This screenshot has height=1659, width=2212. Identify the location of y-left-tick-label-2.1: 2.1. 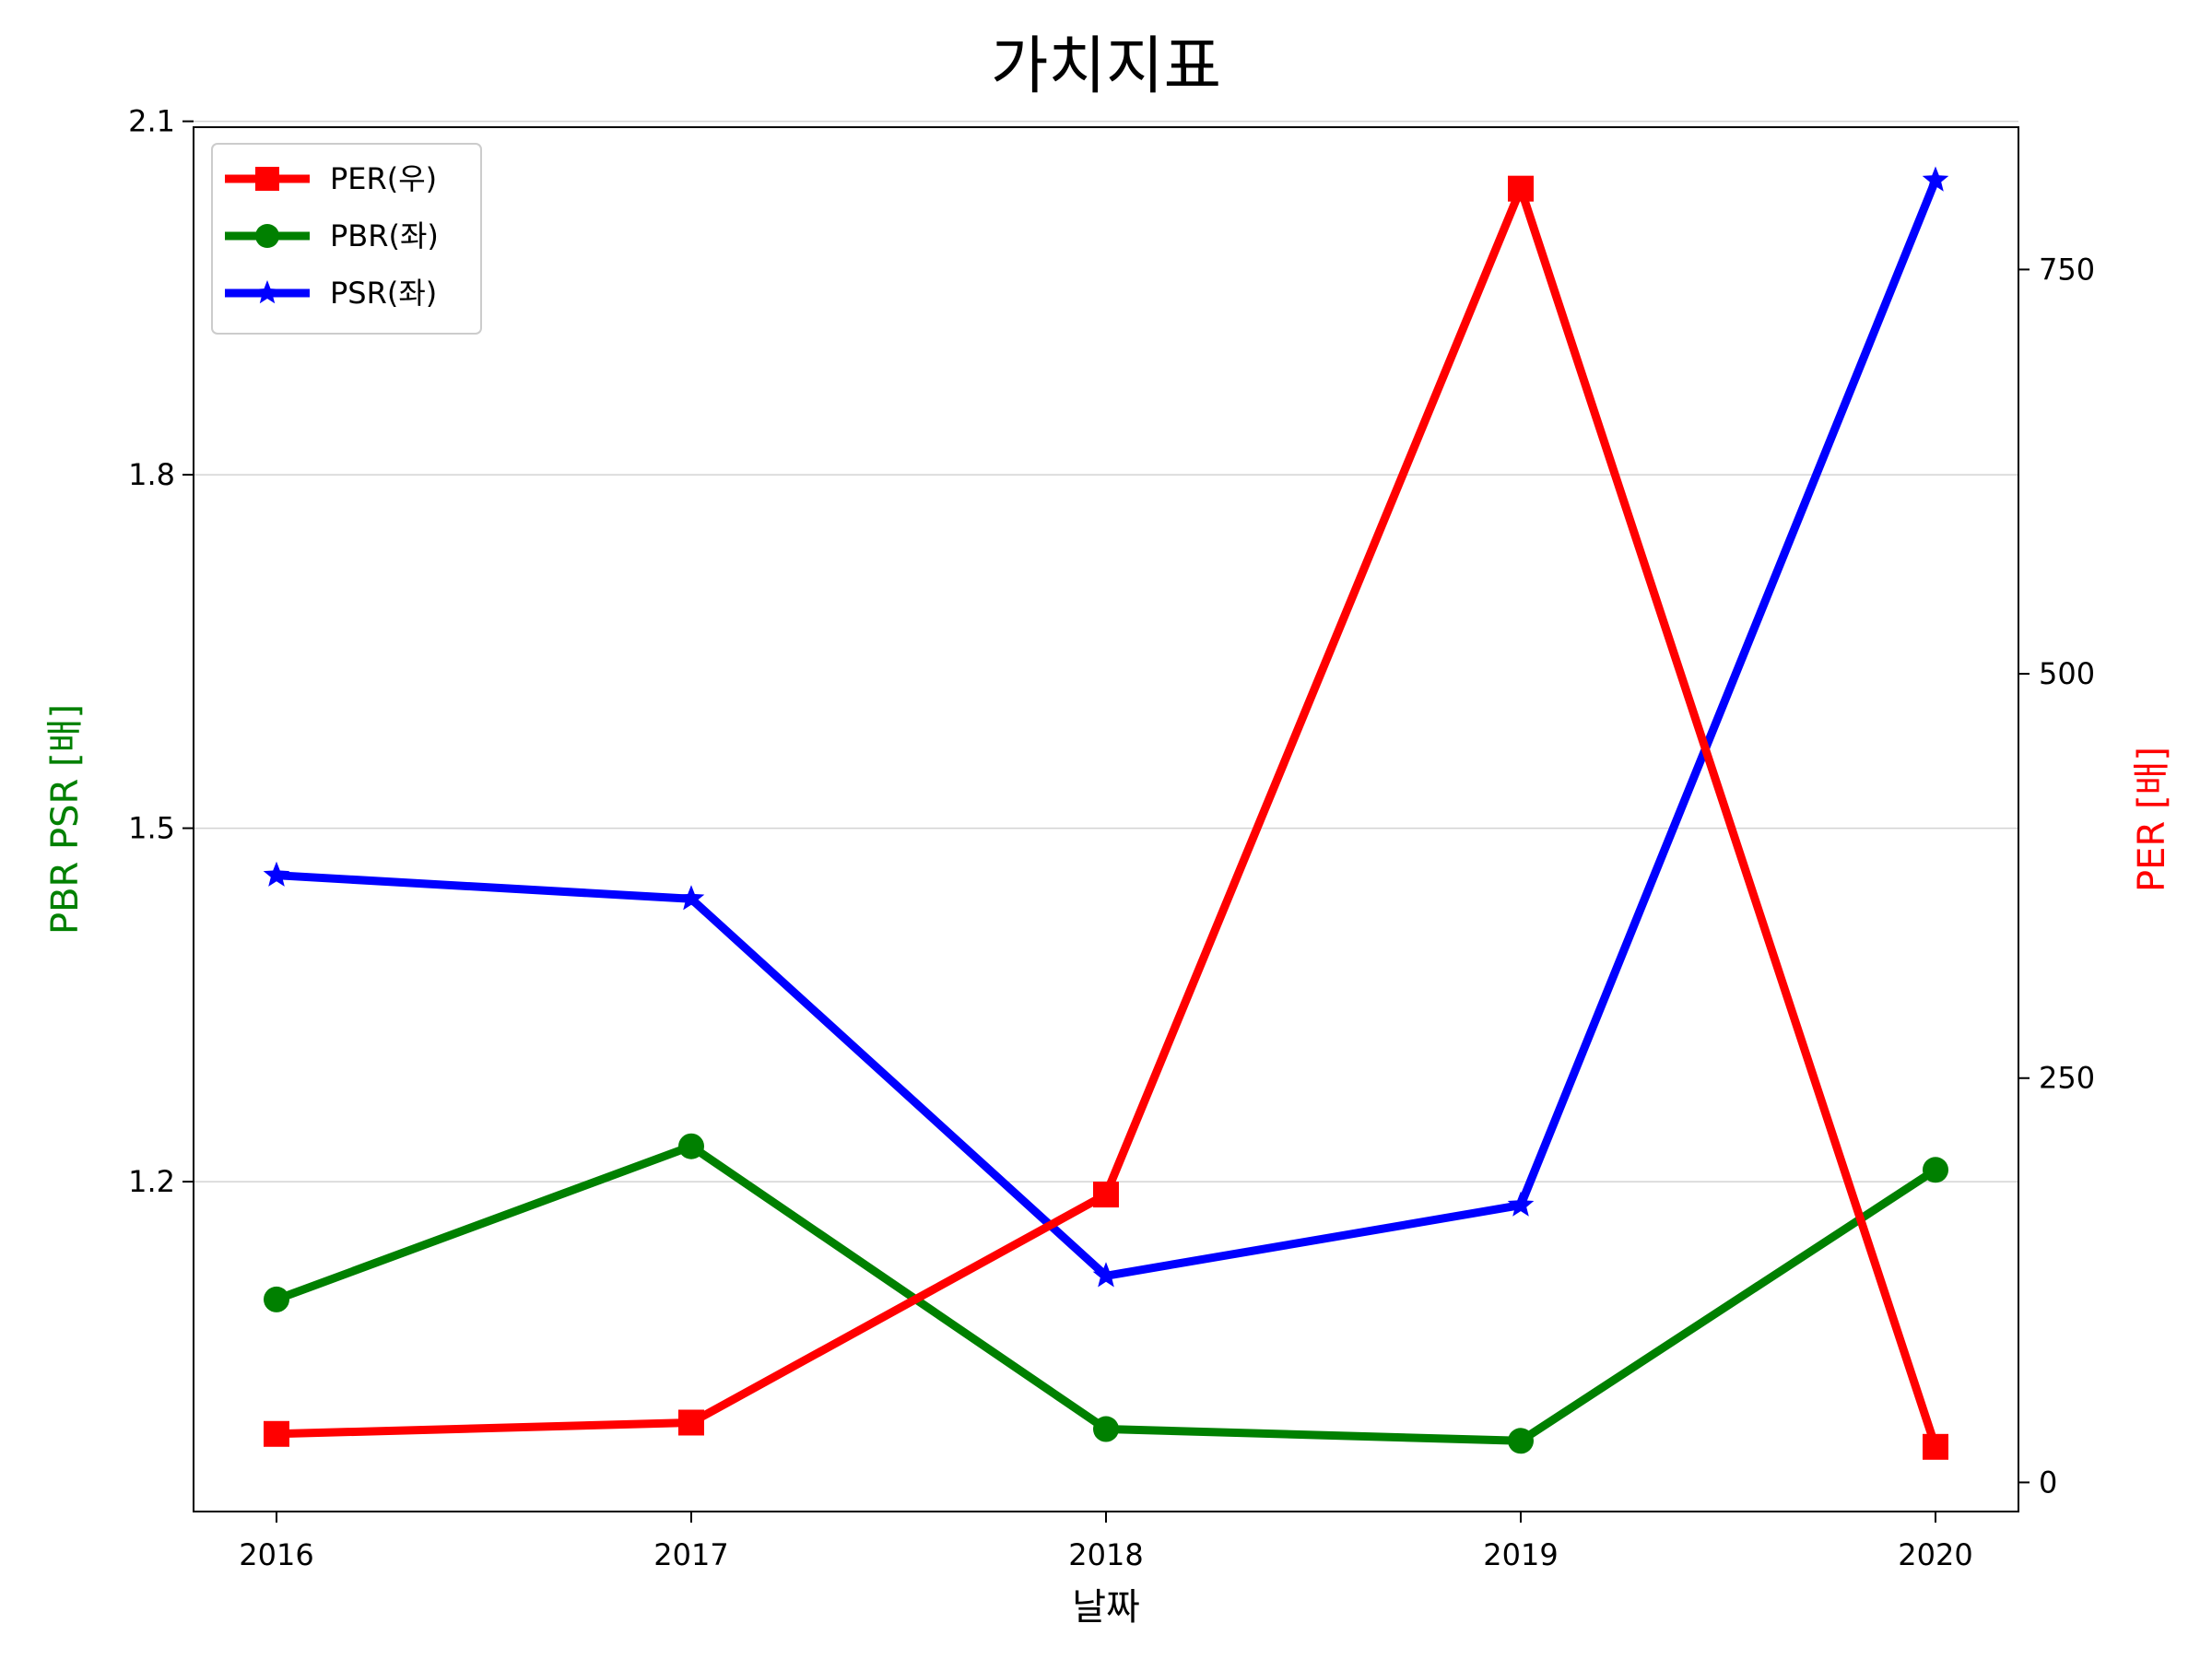
(151, 121).